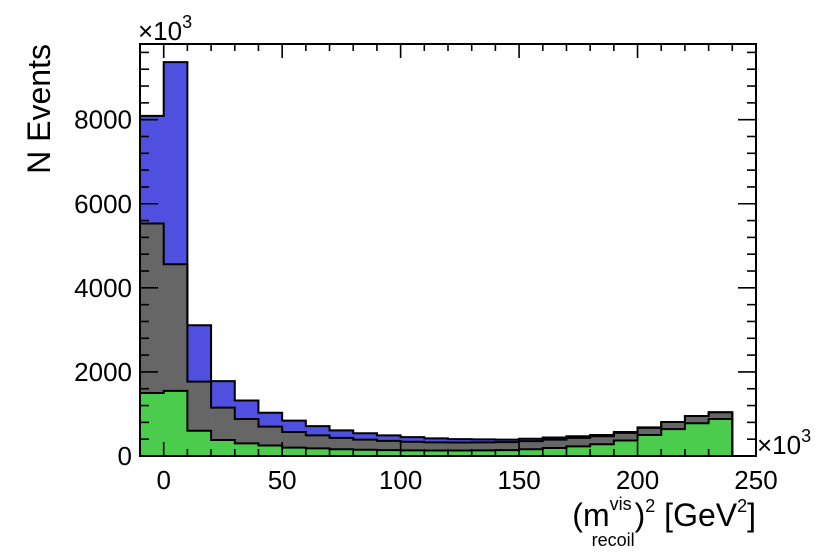  What do you see at coordinates (650, 506) in the screenshot?
I see `x-title-pow: 2` at bounding box center [650, 506].